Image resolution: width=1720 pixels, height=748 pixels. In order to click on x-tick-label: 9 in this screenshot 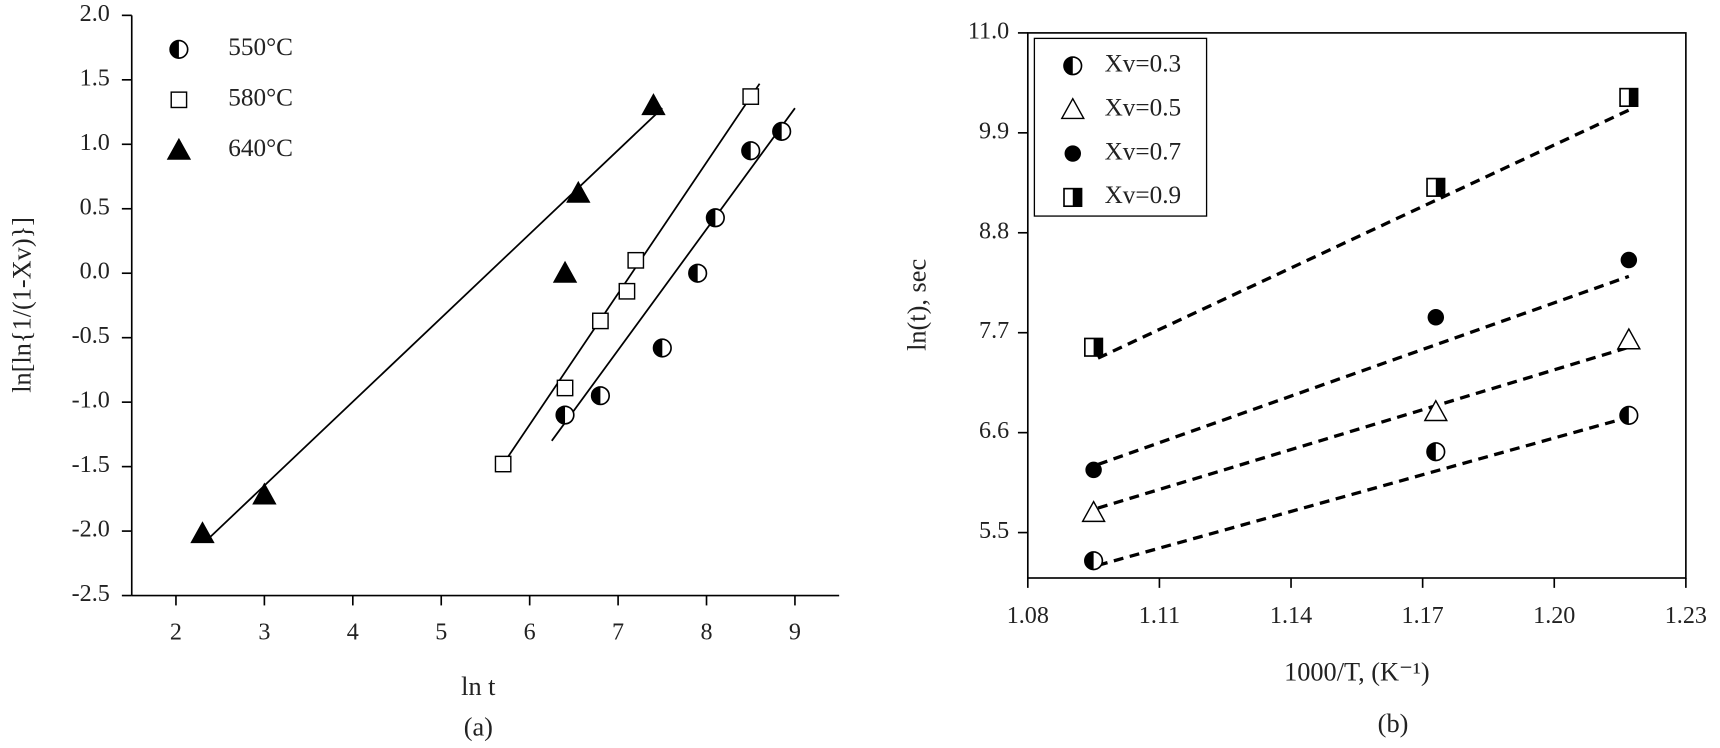, I will do `click(795, 632)`.